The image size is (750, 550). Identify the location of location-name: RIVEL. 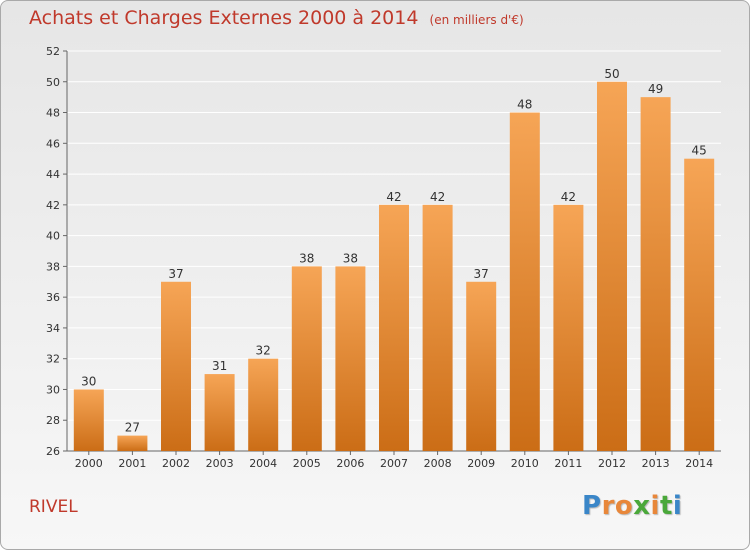
(53, 507).